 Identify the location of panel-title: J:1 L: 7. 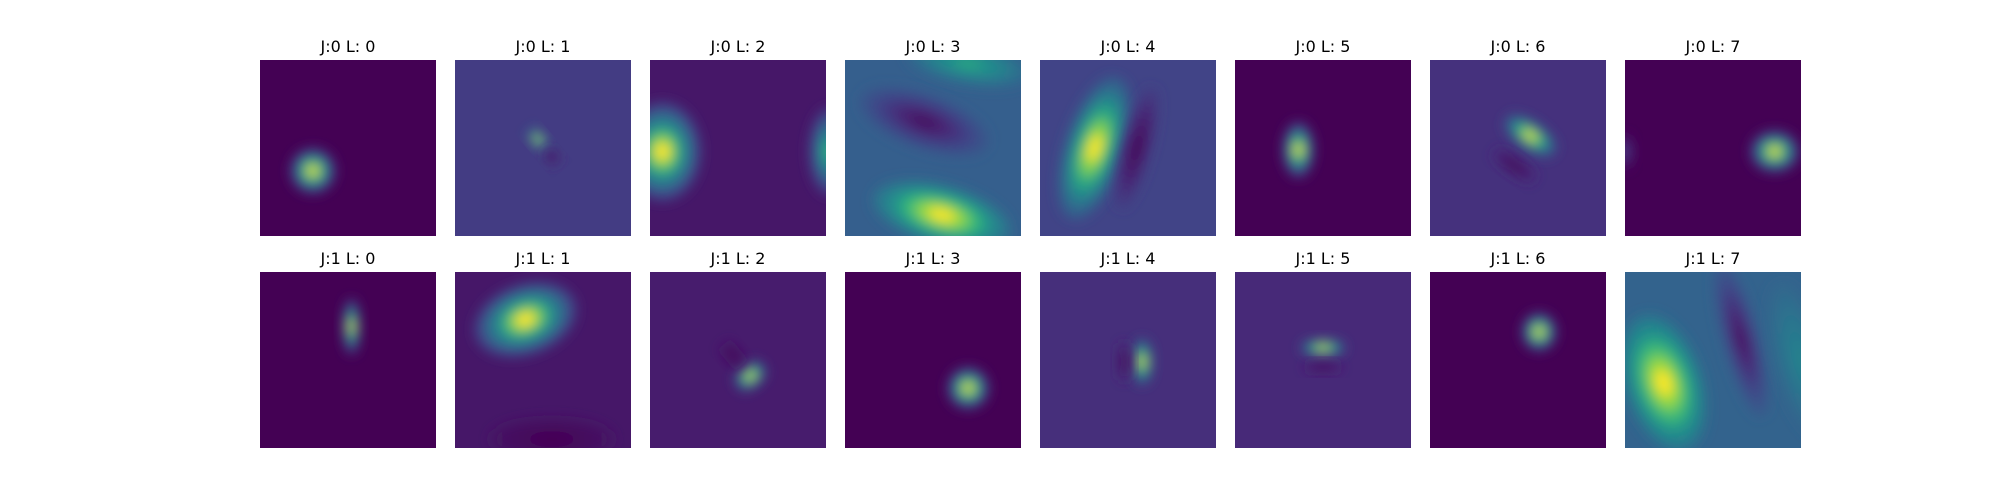
(1713, 258).